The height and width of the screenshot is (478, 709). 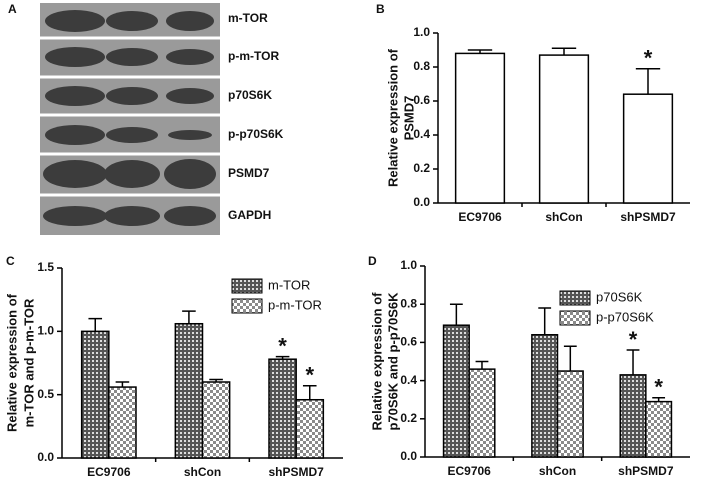 I want to click on panel-letter: A, so click(x=12, y=9).